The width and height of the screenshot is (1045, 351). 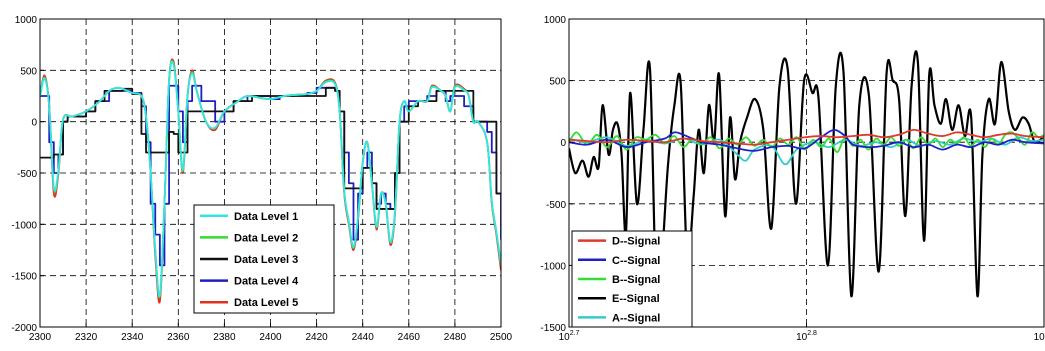 I want to click on legend-label: Data Level 3, so click(x=266, y=260).